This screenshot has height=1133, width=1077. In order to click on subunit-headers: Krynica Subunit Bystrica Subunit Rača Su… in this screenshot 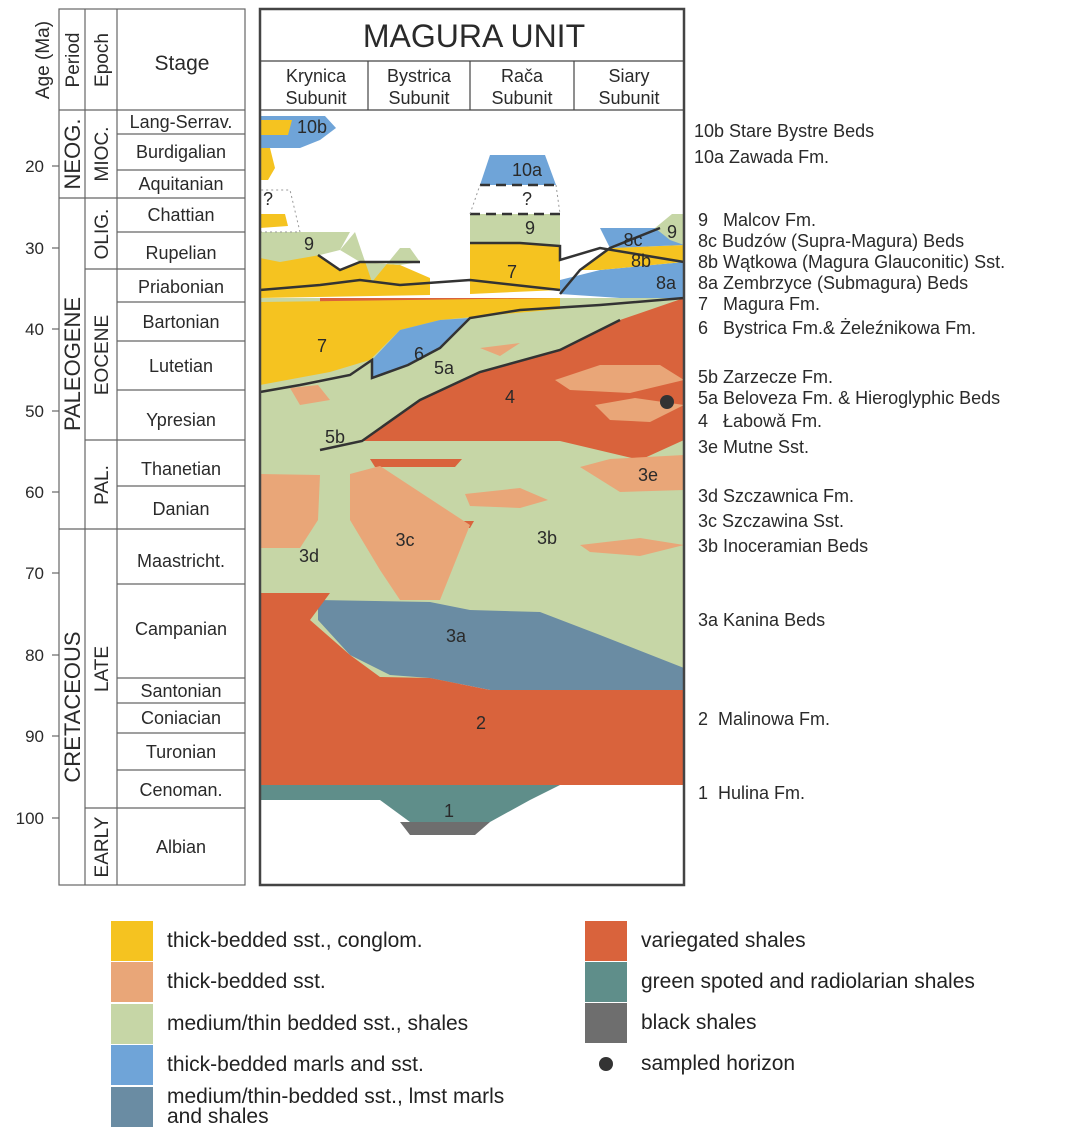, I will do `click(472, 87)`.